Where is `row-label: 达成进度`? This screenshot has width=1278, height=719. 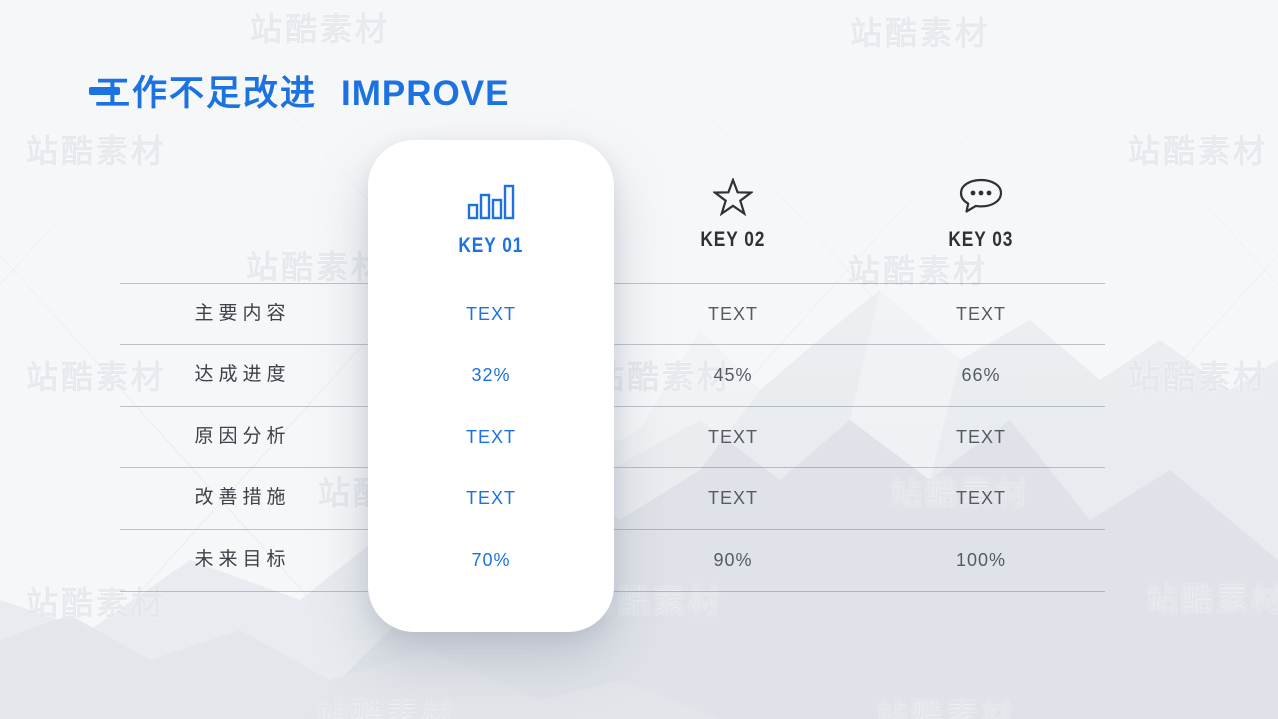 row-label: 达成进度 is located at coordinates (242, 374).